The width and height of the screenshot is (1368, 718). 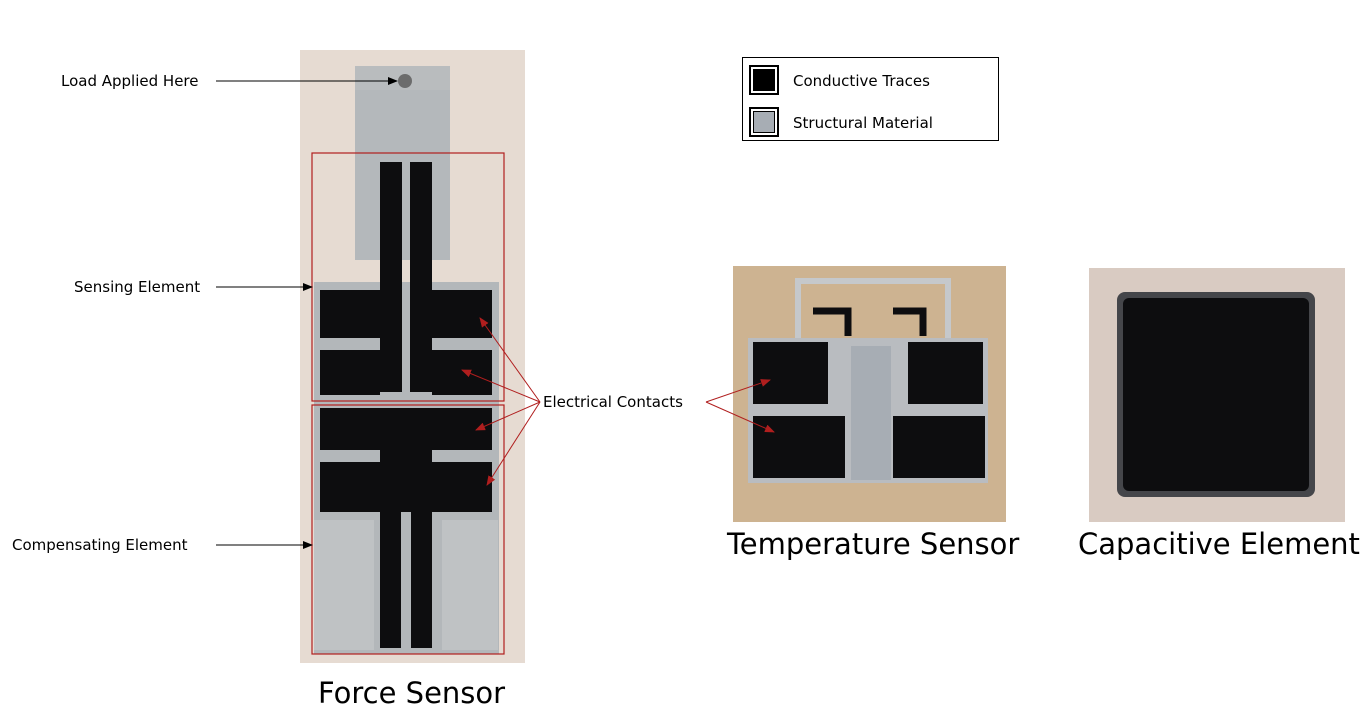 I want to click on caption-temperature-sensor: Temperature Sensor, so click(x=873, y=544).